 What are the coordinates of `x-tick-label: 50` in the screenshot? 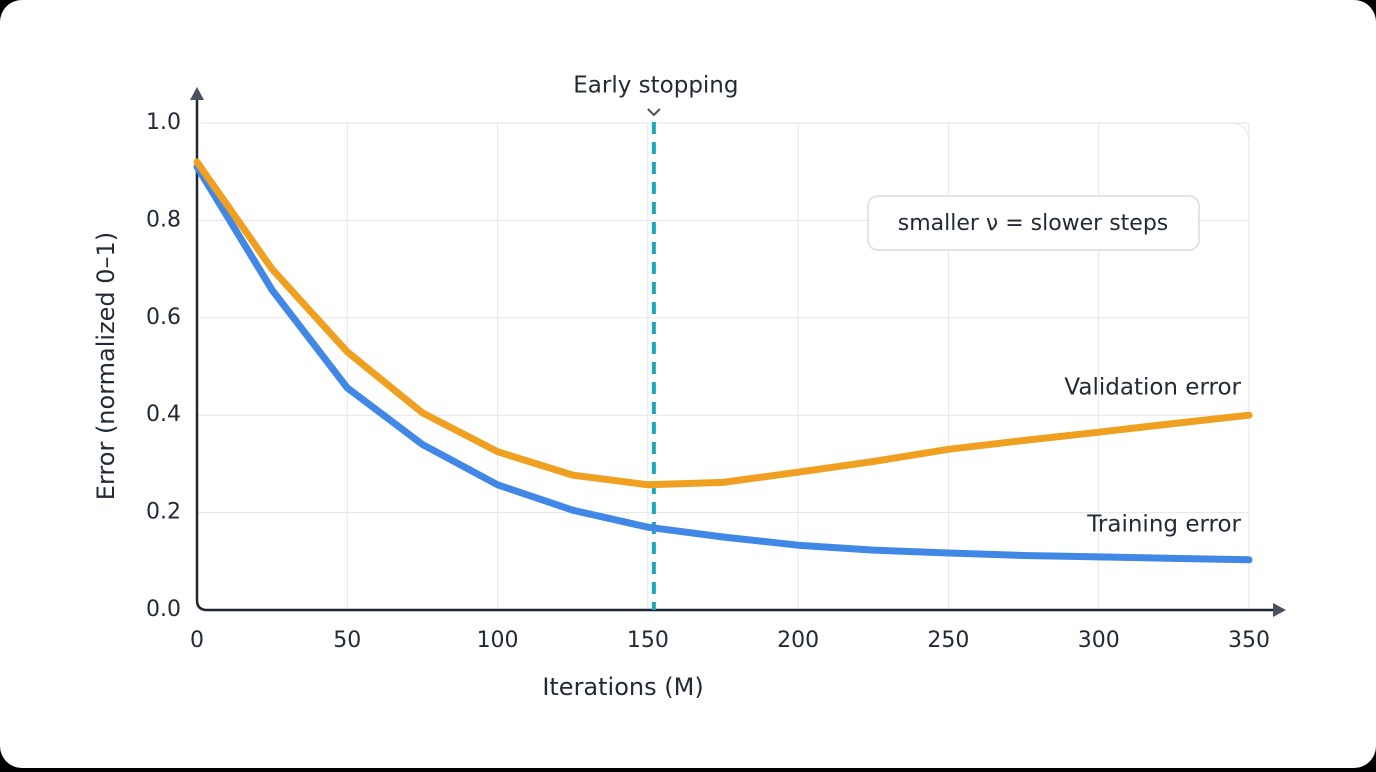 It's located at (347, 640).